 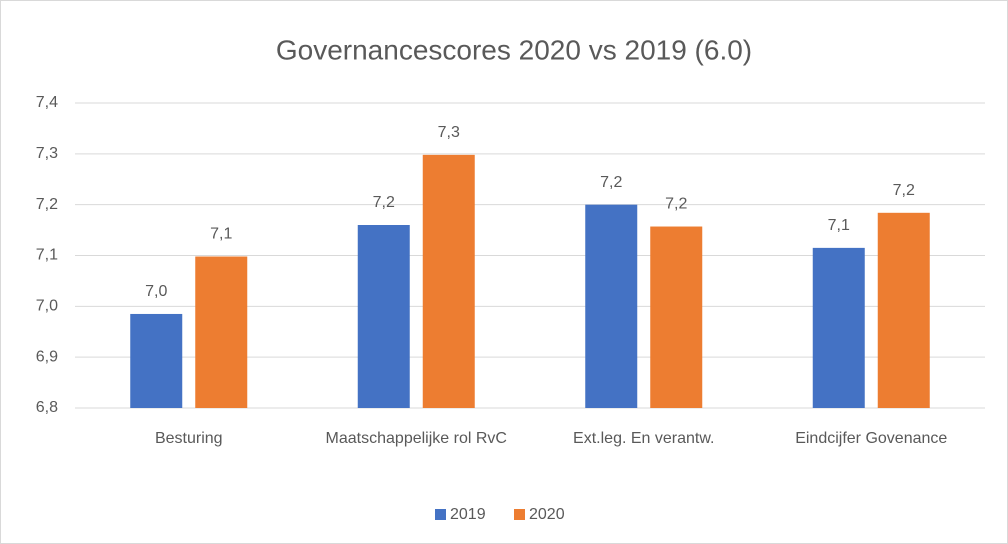 I want to click on data-label: 7,0, so click(x=156, y=291).